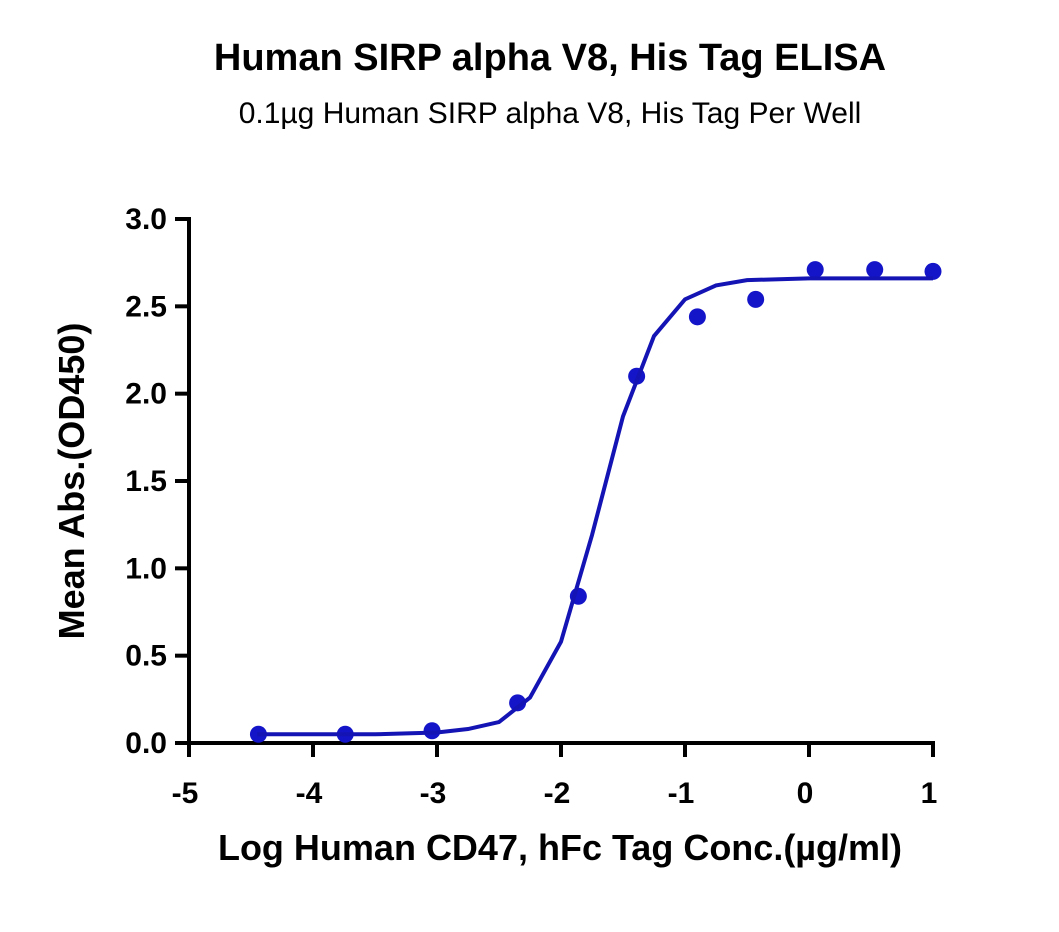 The height and width of the screenshot is (932, 1059). I want to click on x-tick-label: -3, so click(433, 793).